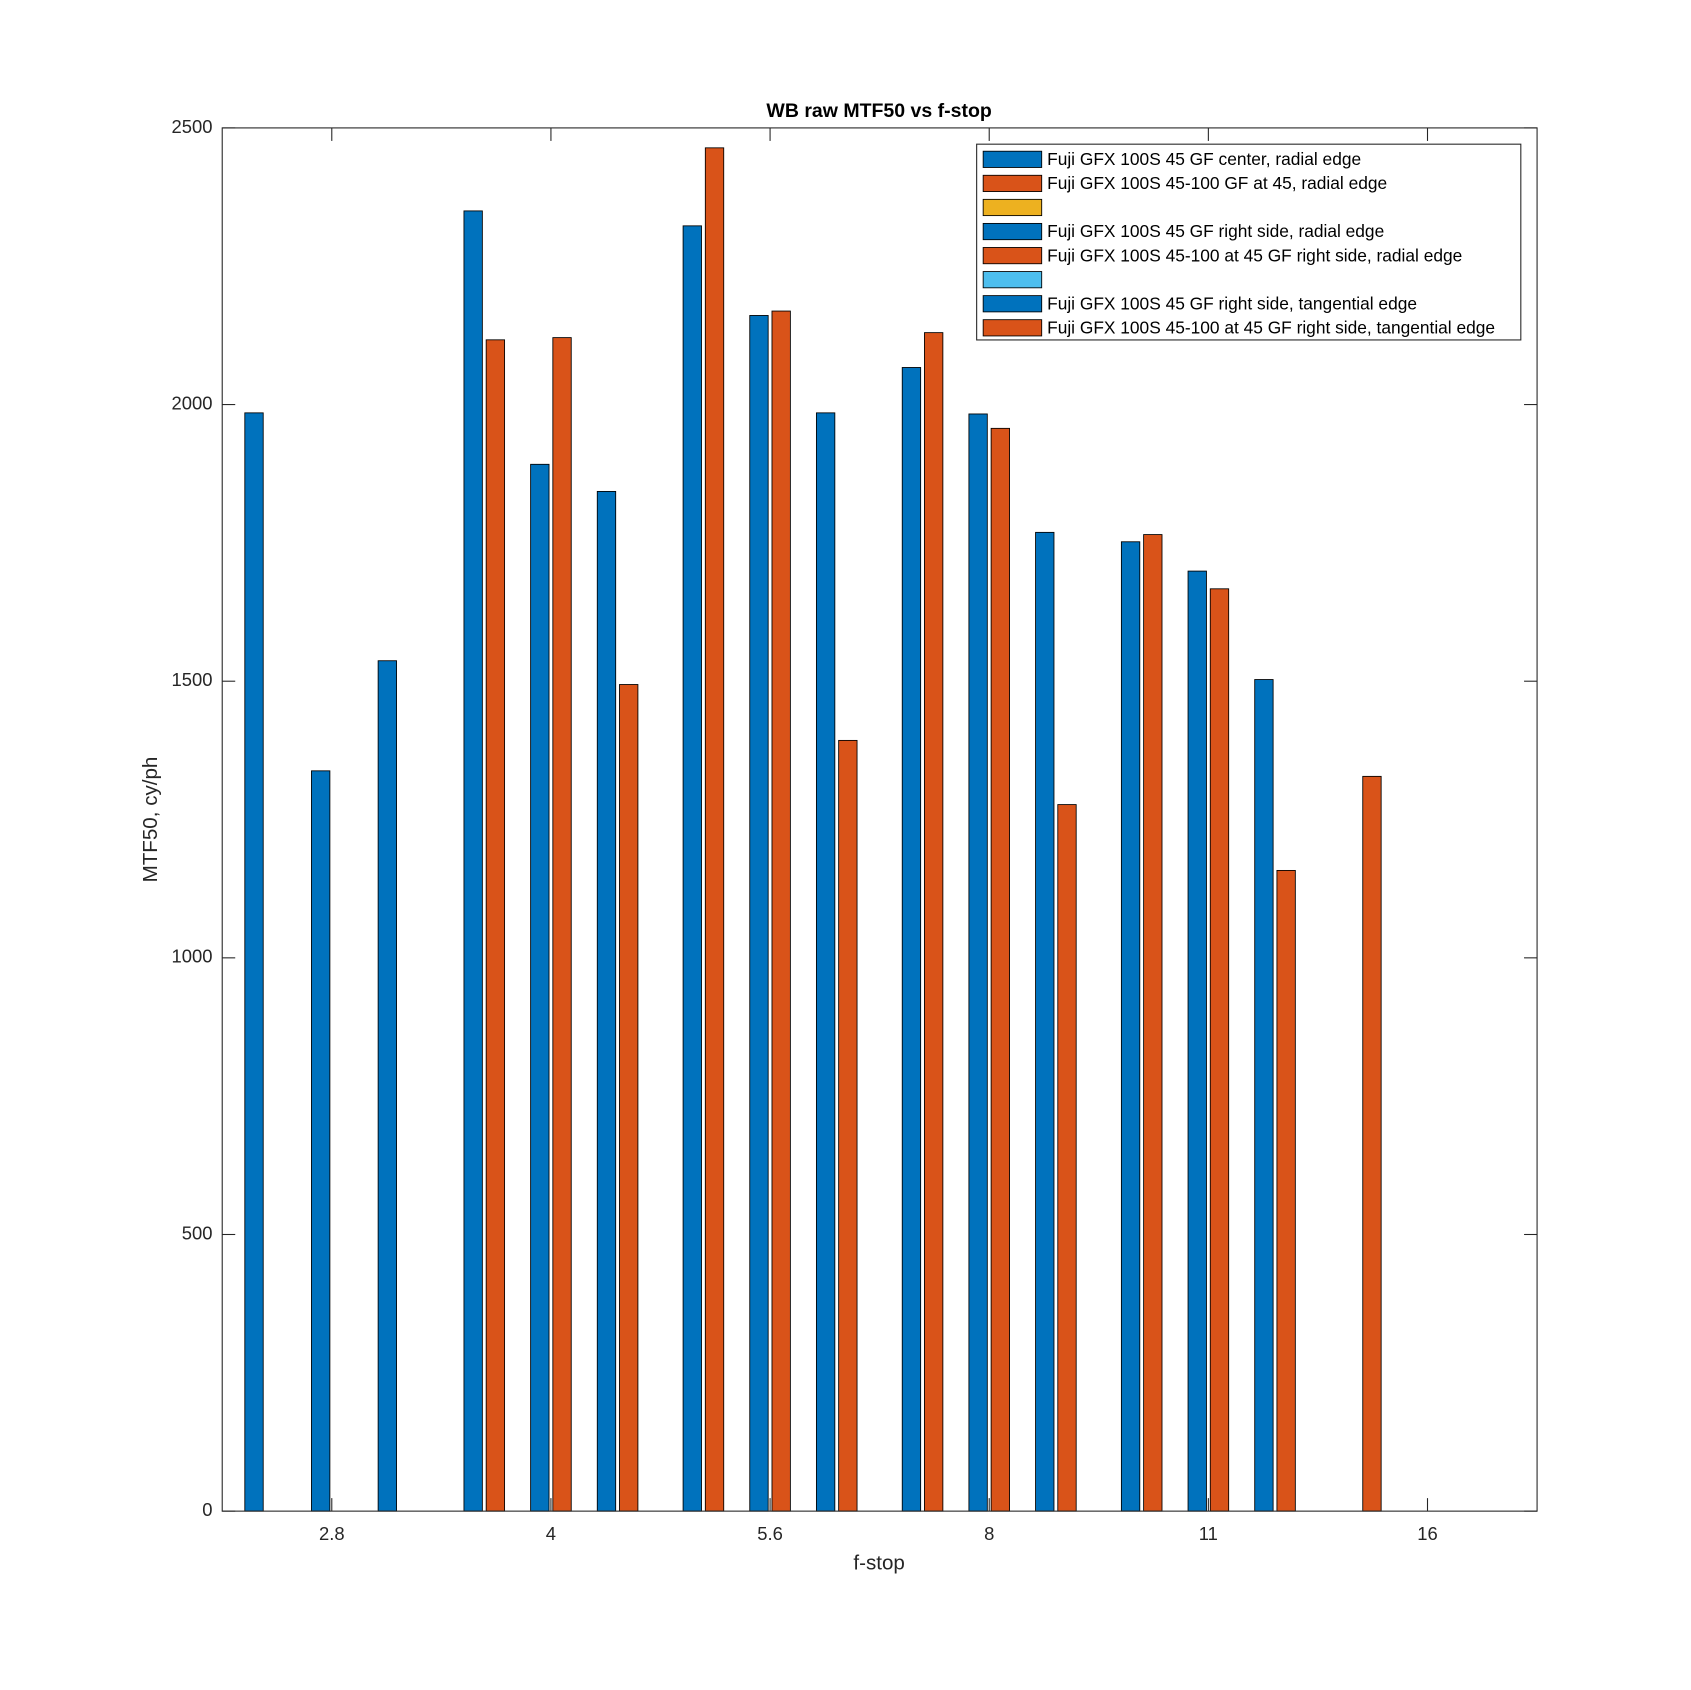 The height and width of the screenshot is (1690, 1691). I want to click on x-tick-label: 8, so click(989, 1533).